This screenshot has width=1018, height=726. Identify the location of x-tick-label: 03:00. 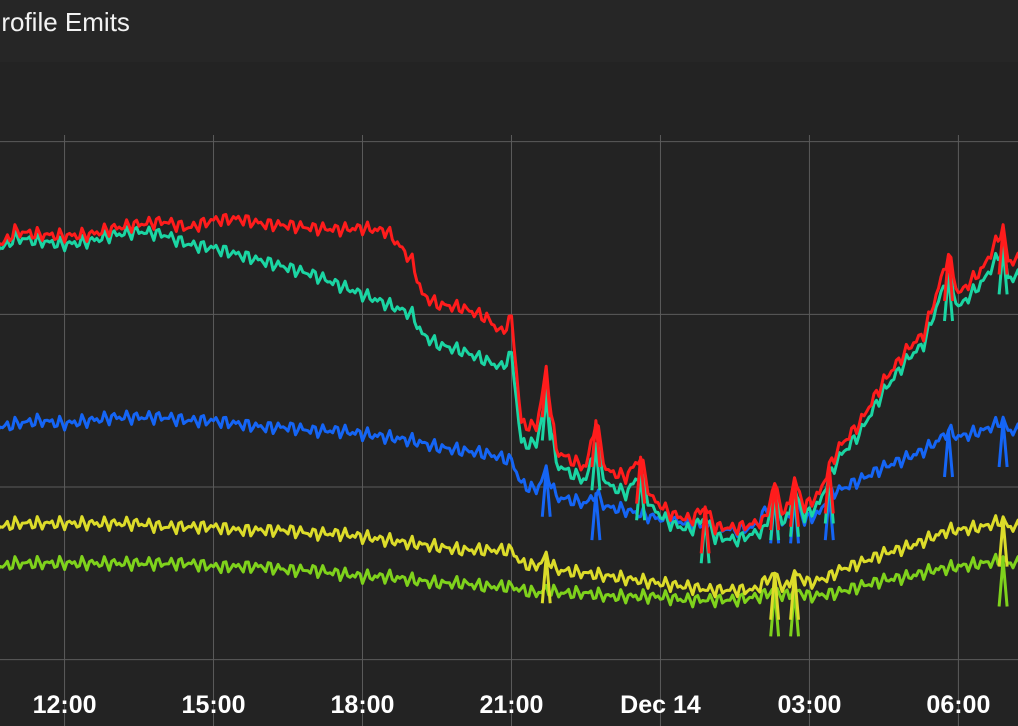
(809, 705).